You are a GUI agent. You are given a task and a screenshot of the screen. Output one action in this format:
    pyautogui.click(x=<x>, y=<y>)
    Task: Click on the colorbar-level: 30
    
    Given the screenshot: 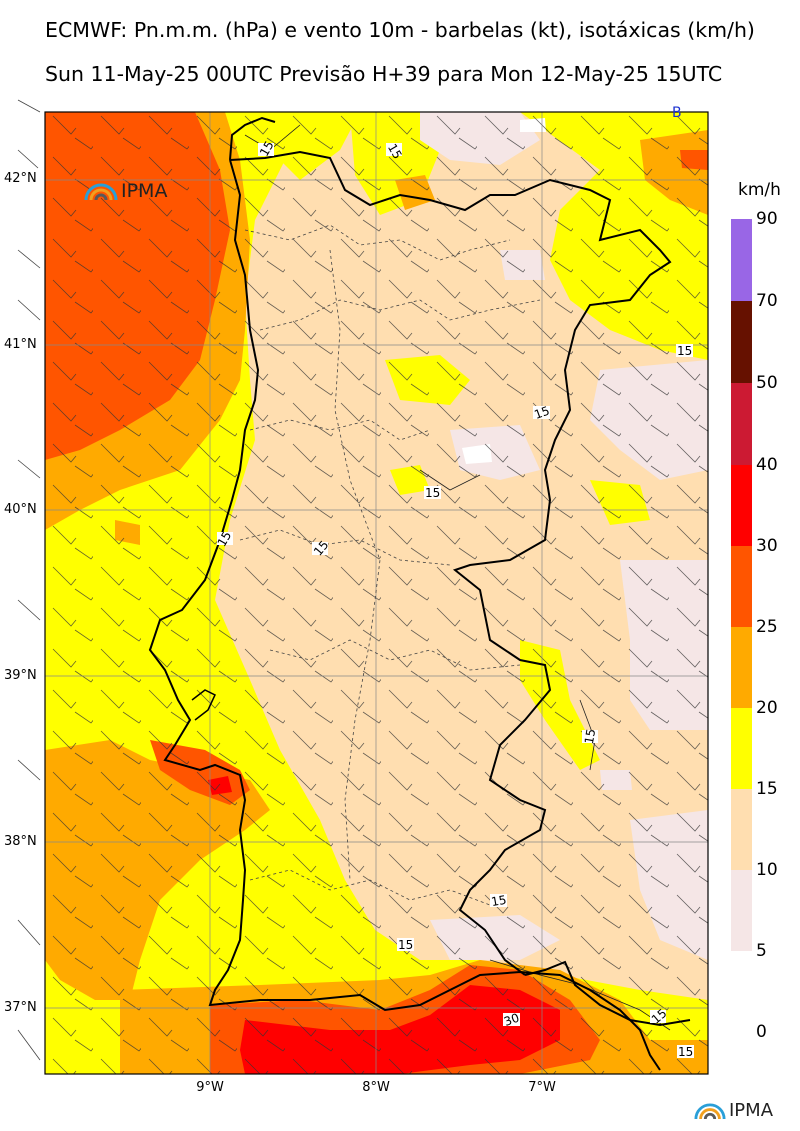 What is the action you would take?
    pyautogui.click(x=767, y=546)
    